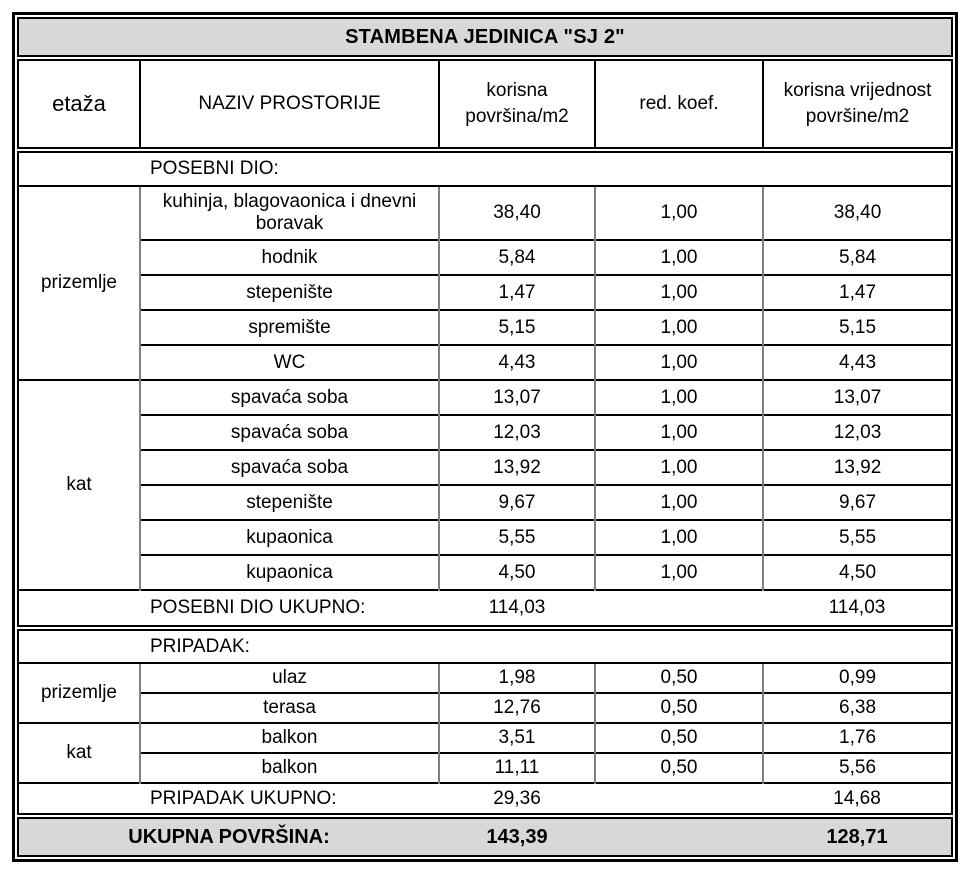  What do you see at coordinates (516, 502) in the screenshot?
I see `area-cell: 9,67` at bounding box center [516, 502].